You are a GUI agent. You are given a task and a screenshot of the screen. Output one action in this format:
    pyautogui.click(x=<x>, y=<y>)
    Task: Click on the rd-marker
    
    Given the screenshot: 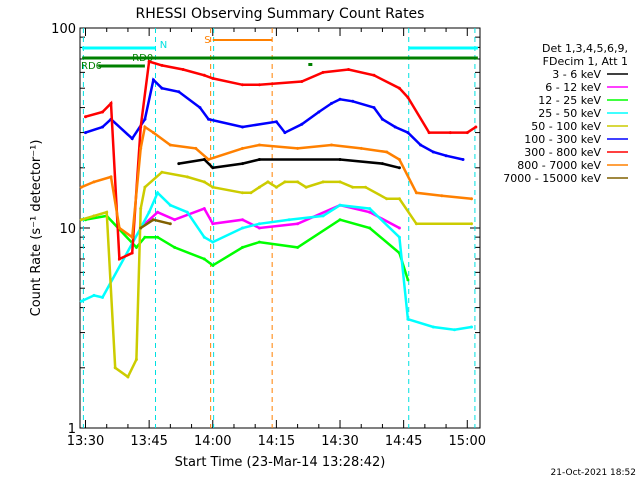 What is the action you would take?
    pyautogui.click(x=310, y=64)
    